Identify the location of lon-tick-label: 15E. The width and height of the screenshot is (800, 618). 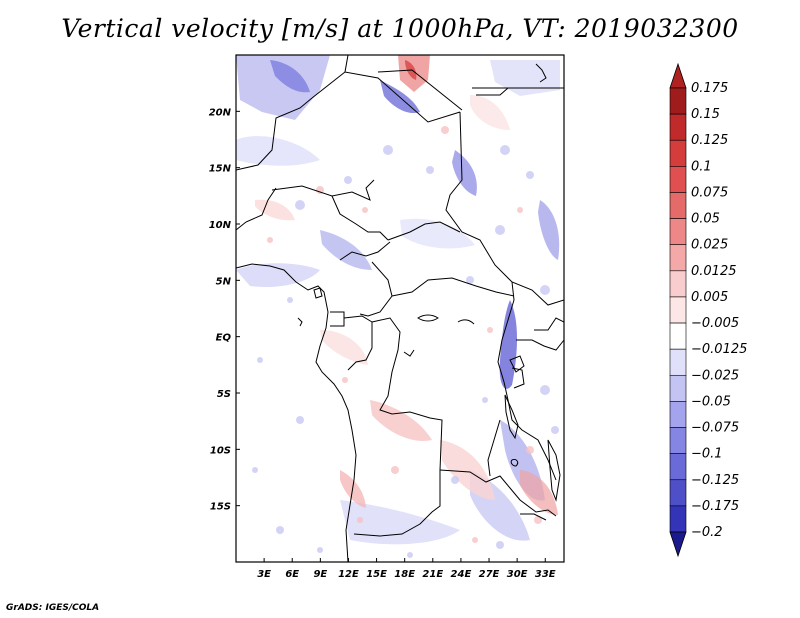
(376, 574).